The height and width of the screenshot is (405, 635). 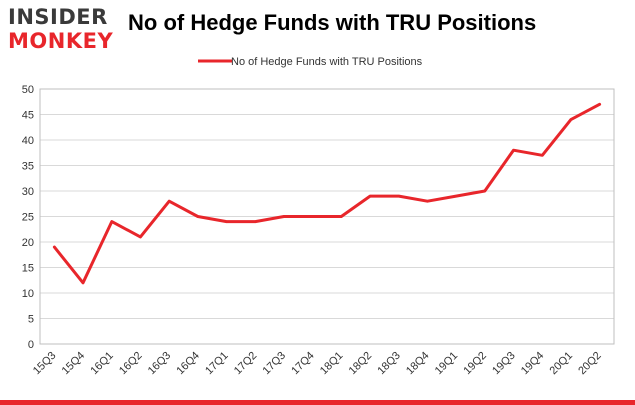 I want to click on y-tick-label: 25, so click(x=28, y=218).